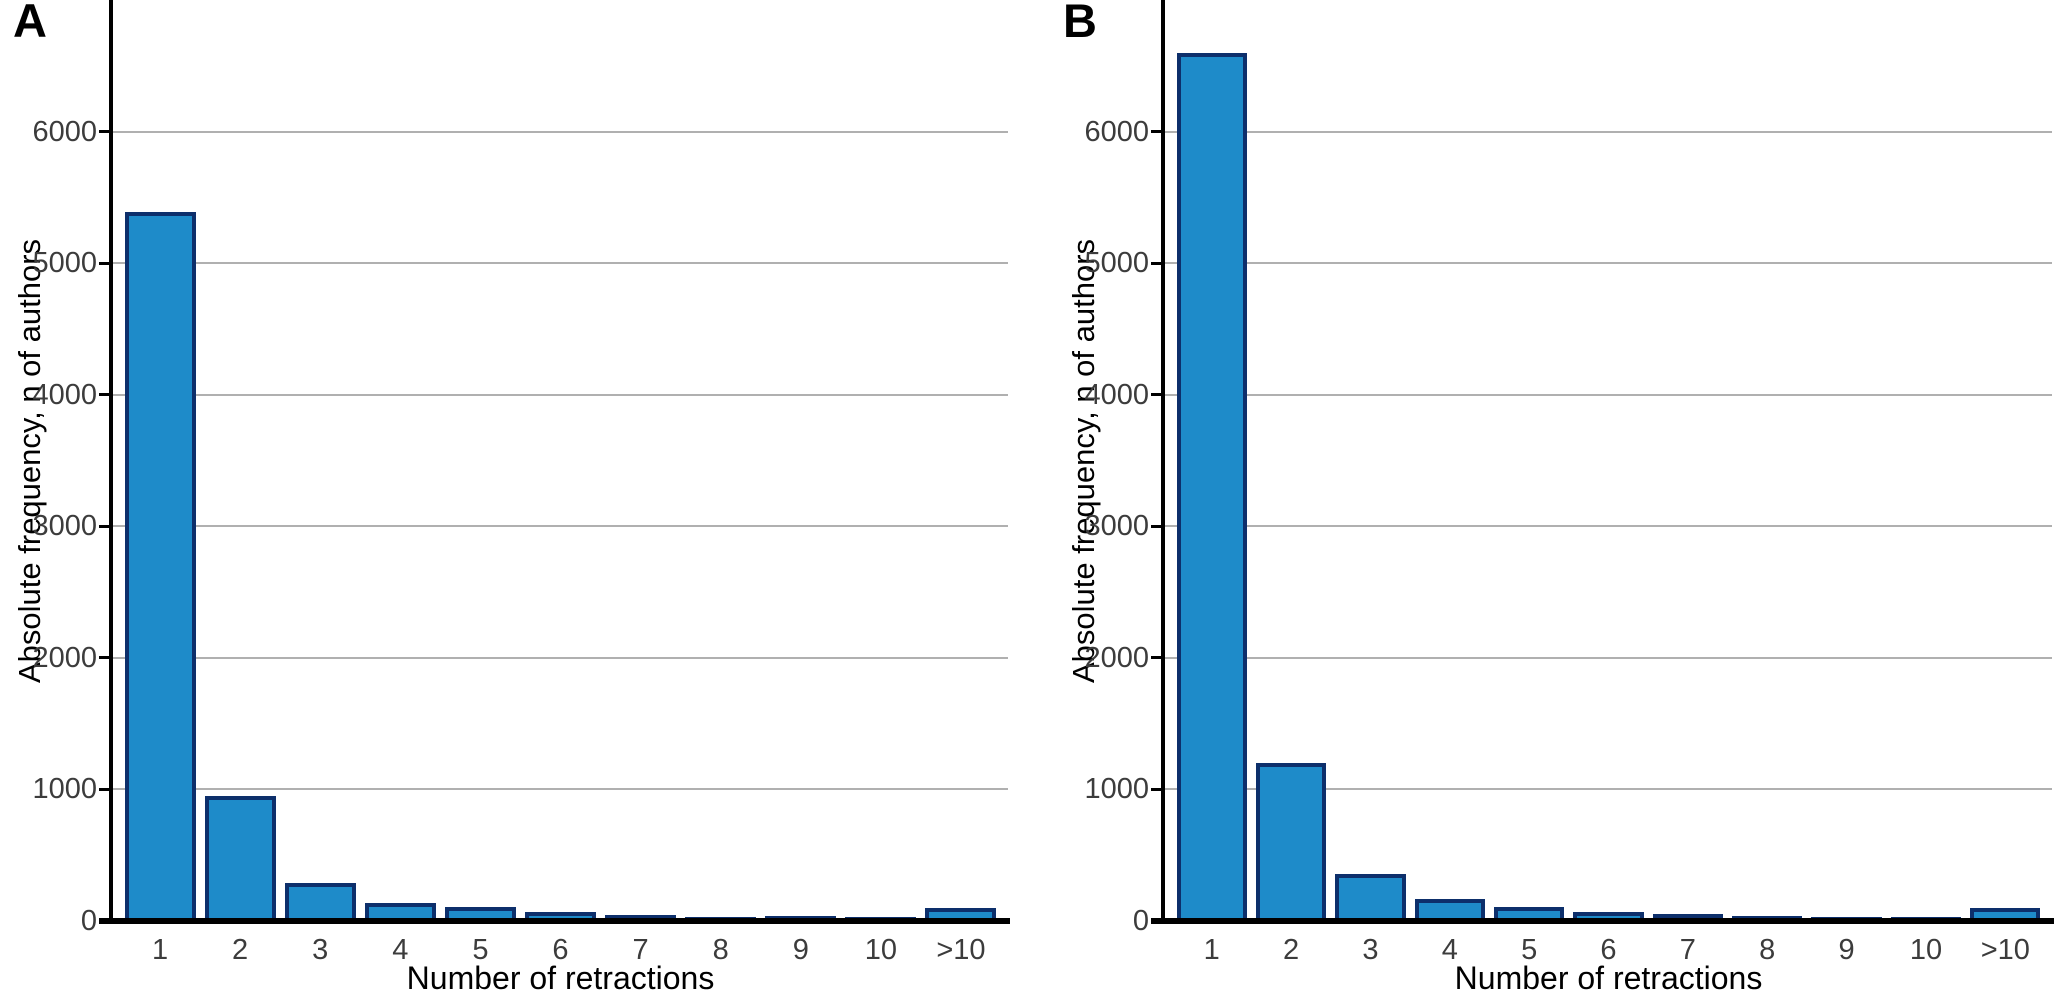 Image resolution: width=2056 pixels, height=998 pixels. I want to click on panel-a-letter: A, so click(30, 23).